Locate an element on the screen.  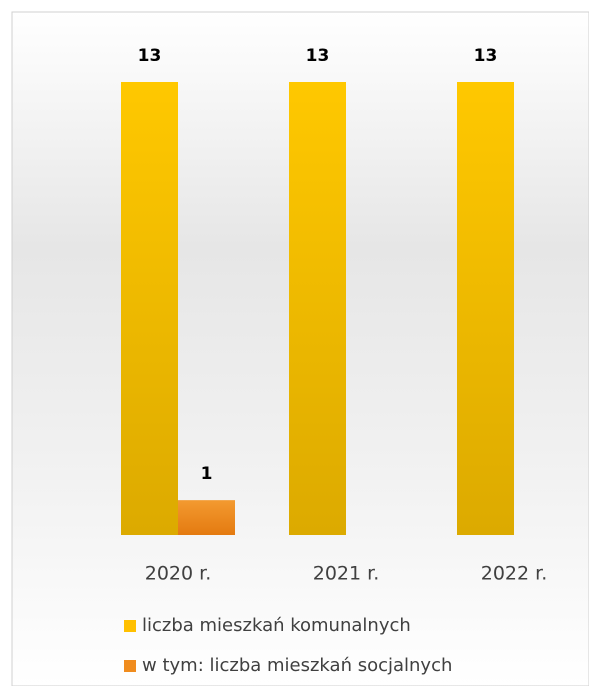
x-tick-label: 2020 r. is located at coordinates (178, 574).